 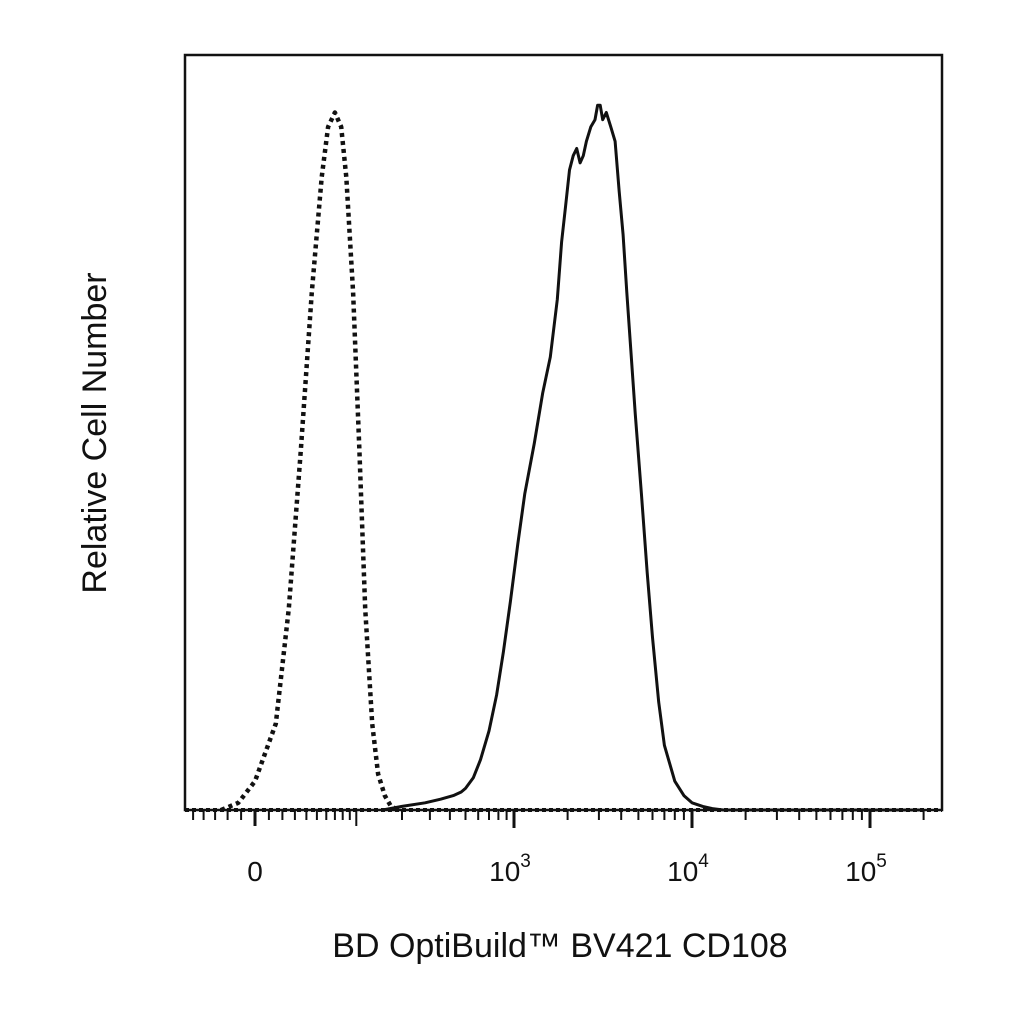 What do you see at coordinates (95, 432) in the screenshot?
I see `y-axis-label: Relative Cell Number` at bounding box center [95, 432].